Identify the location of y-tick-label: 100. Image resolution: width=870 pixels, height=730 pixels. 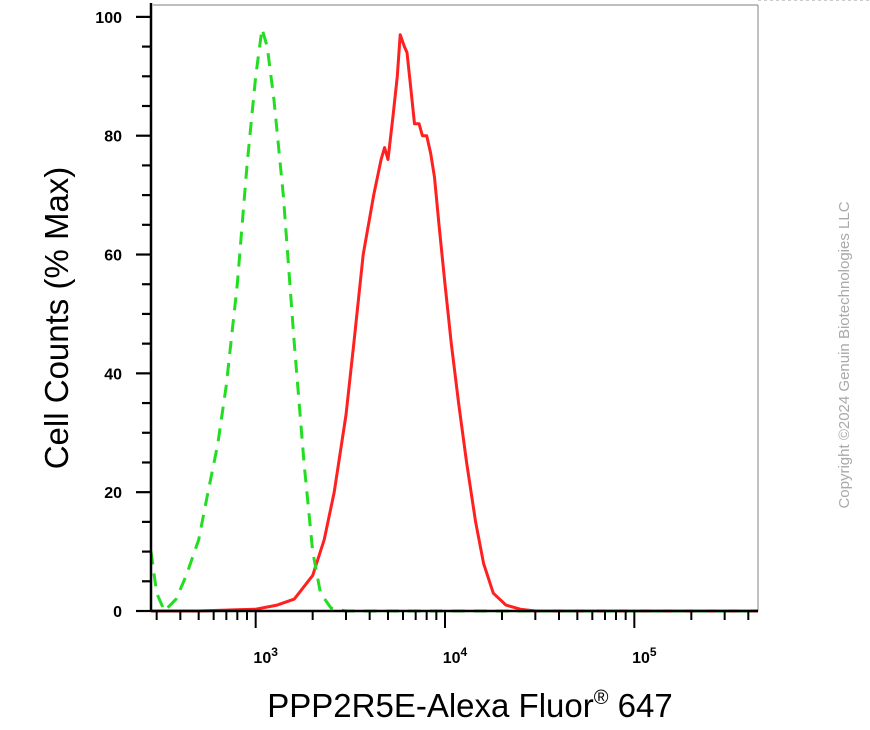
(108, 18).